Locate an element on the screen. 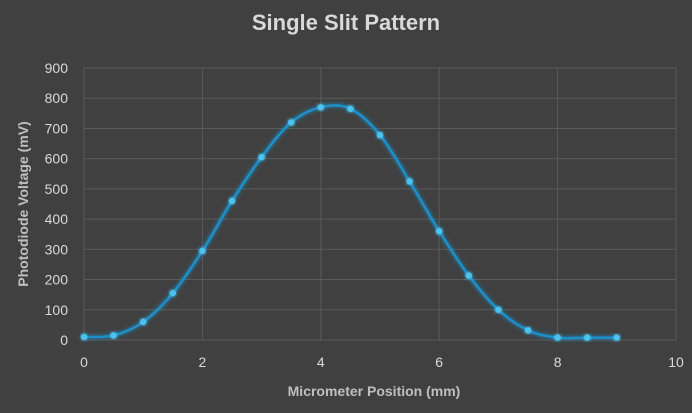  y-tick-label: 500 is located at coordinates (57, 189).